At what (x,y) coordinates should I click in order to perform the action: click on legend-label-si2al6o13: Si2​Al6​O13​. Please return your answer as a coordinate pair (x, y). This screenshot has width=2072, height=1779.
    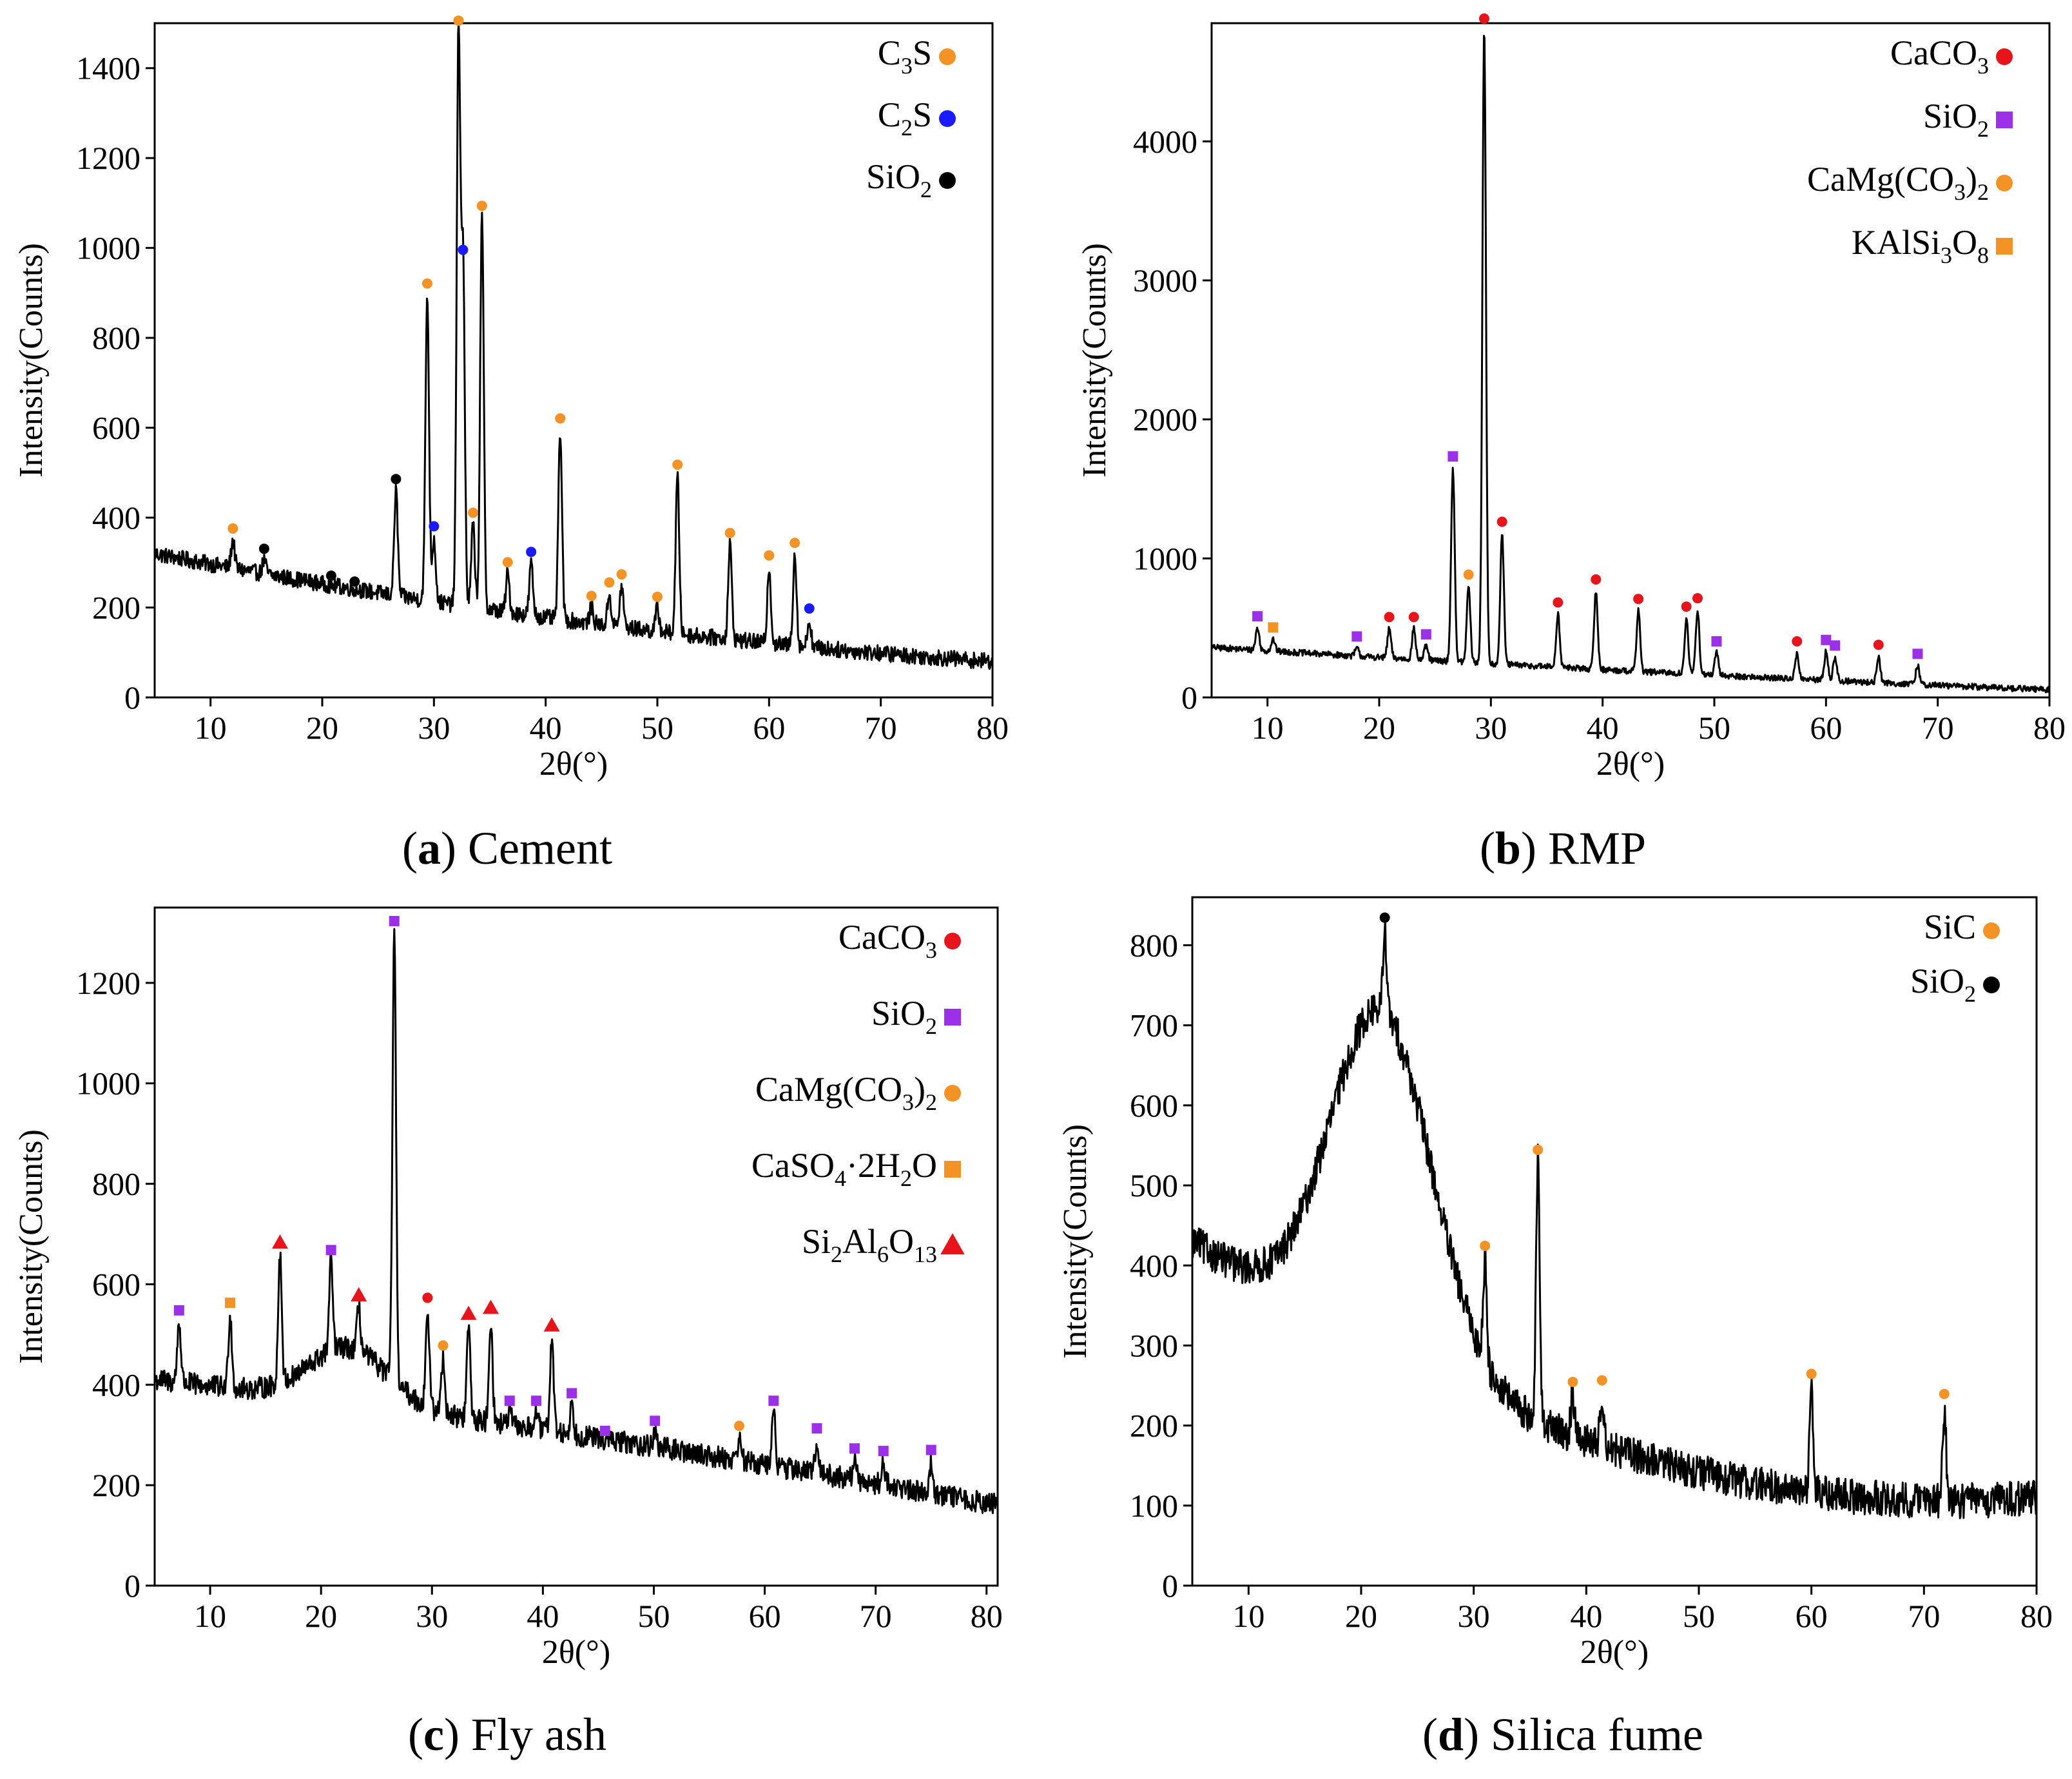
    Looking at the image, I should click on (869, 1245).